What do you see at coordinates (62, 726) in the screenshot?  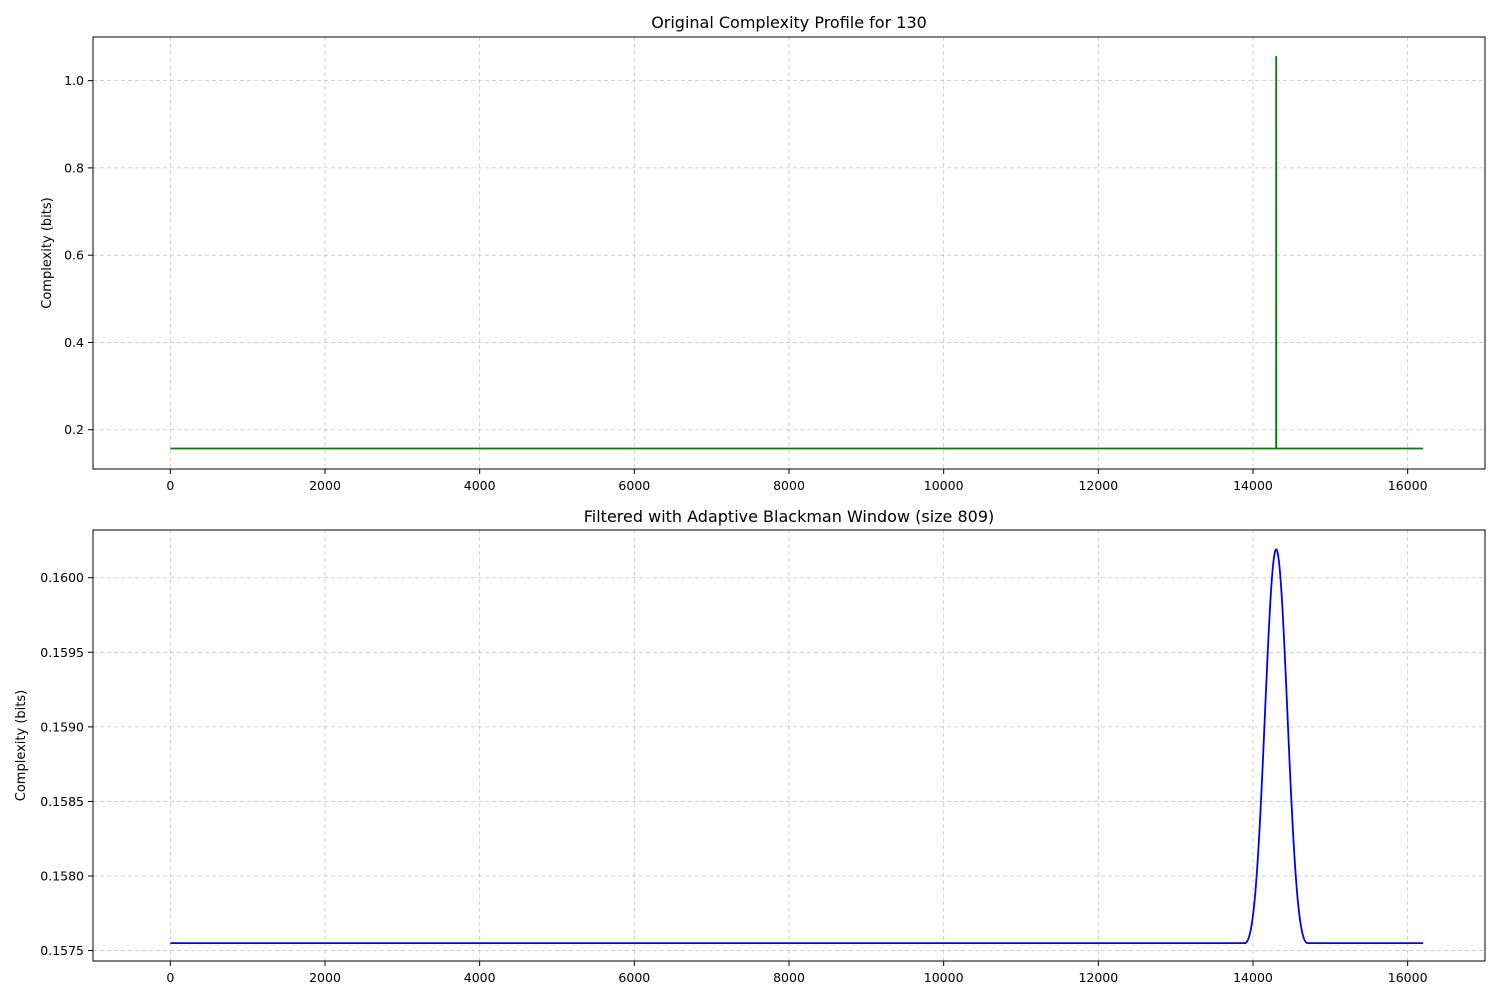 I see `y-tick-label: 0.1590` at bounding box center [62, 726].